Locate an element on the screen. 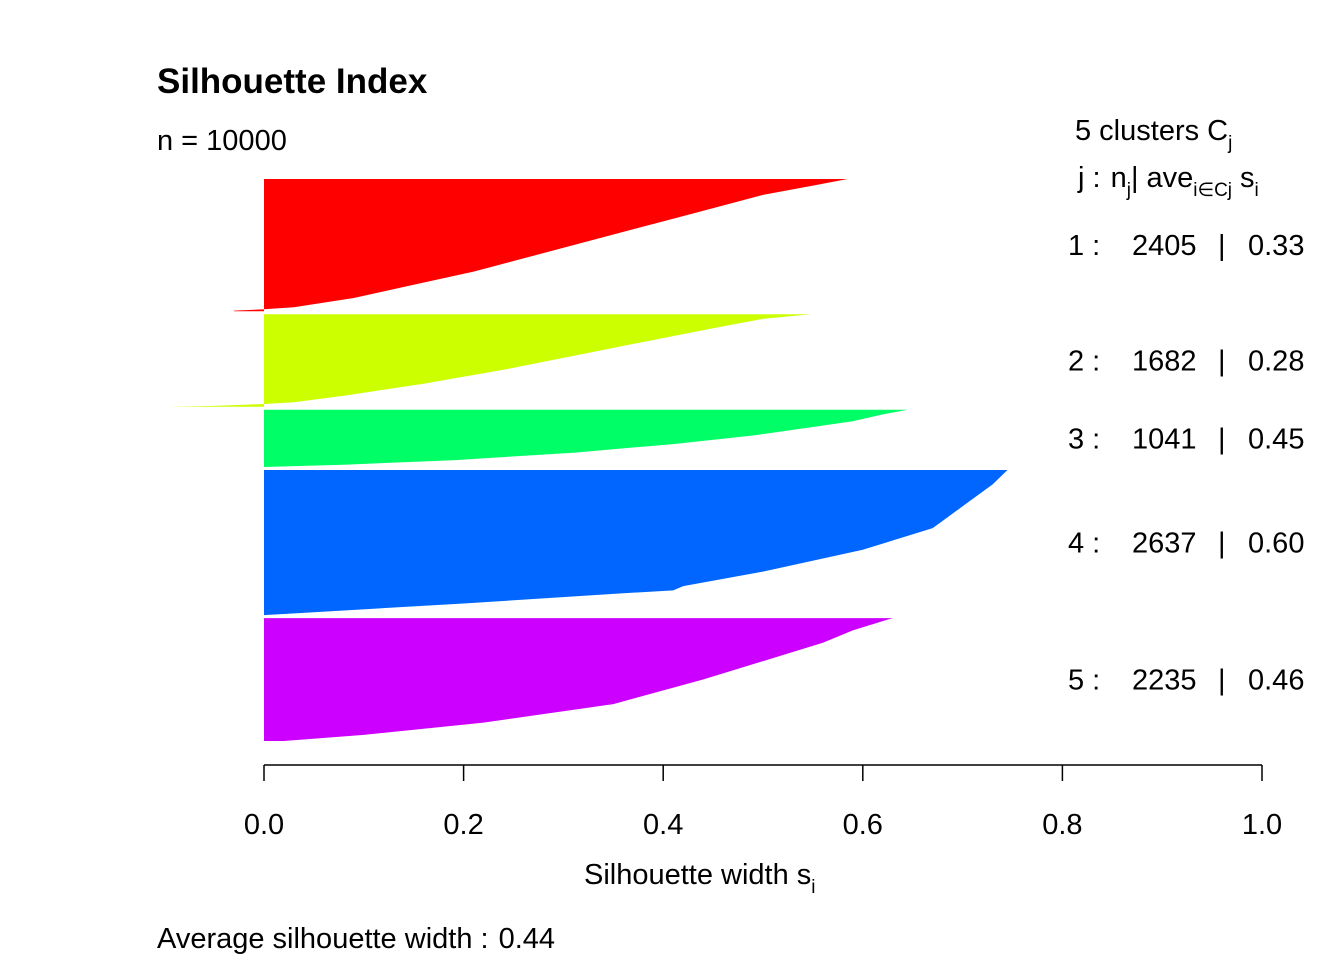 The image size is (1344, 960). x-tick-label: 0.0 is located at coordinates (264, 825).